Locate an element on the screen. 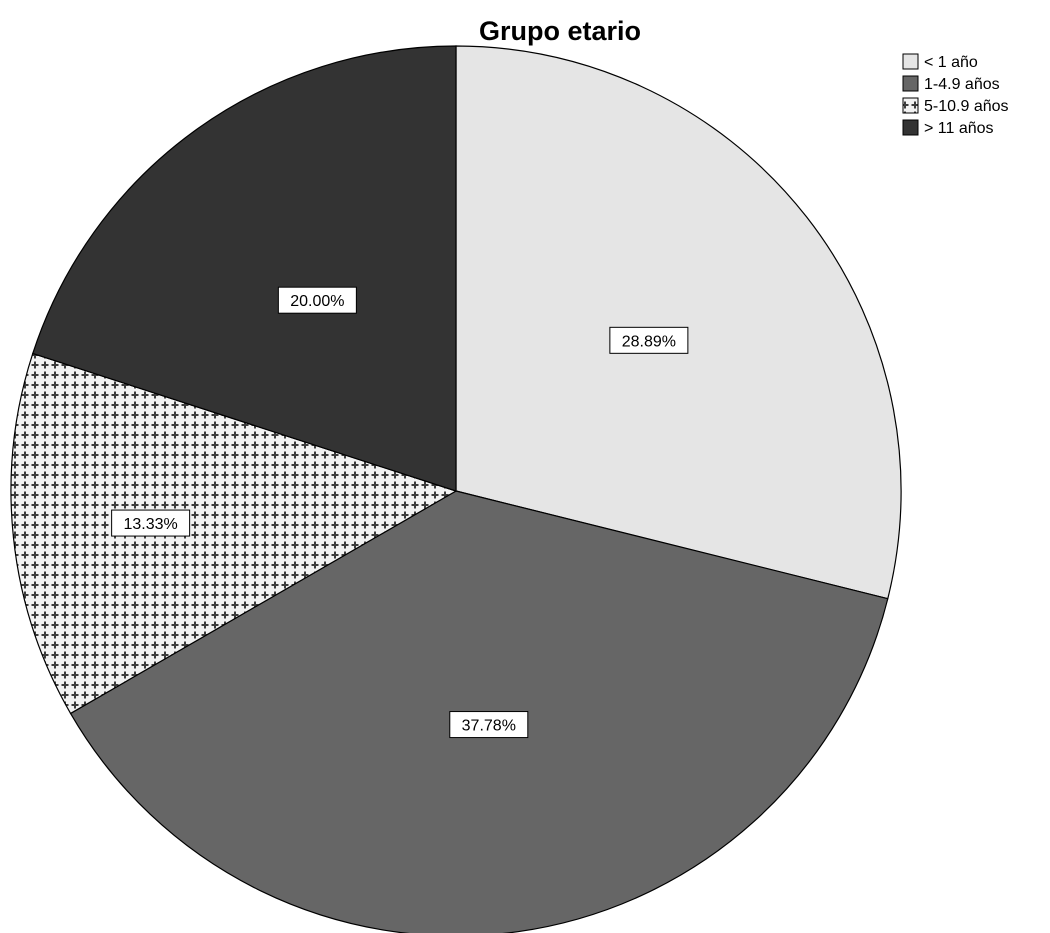  legend-item: 5-10.9 años is located at coordinates (955, 106).